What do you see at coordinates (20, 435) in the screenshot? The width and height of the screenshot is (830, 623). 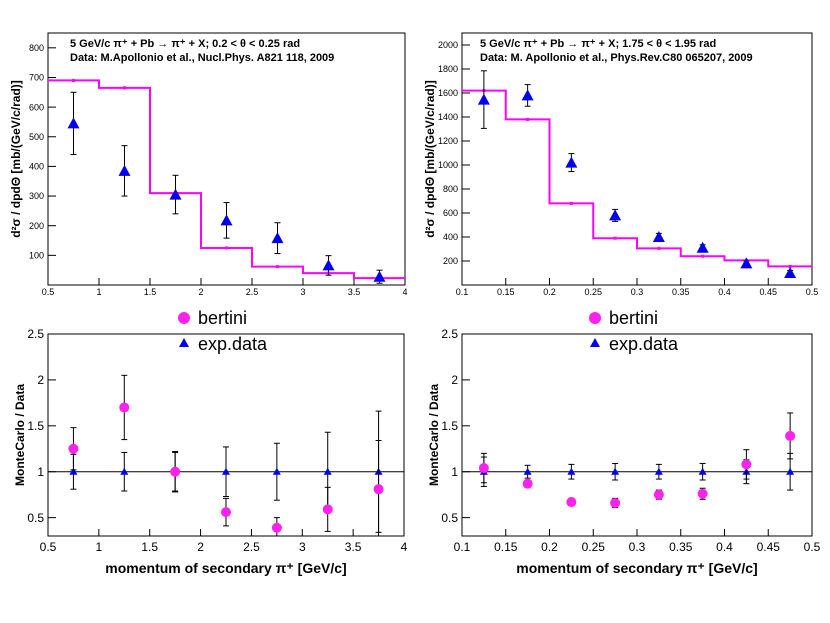 I see `y-axis-title: MonteCarlo / Data` at bounding box center [20, 435].